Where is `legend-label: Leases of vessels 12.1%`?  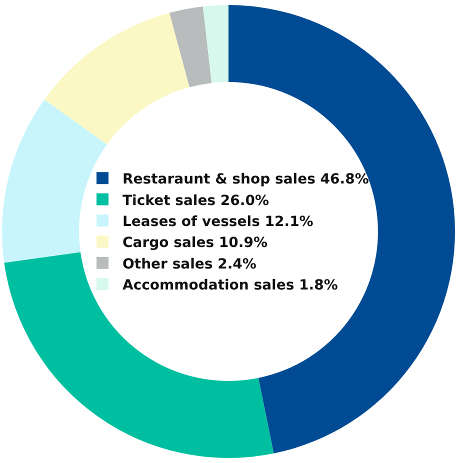 legend-label: Leases of vessels 12.1% is located at coordinates (218, 222).